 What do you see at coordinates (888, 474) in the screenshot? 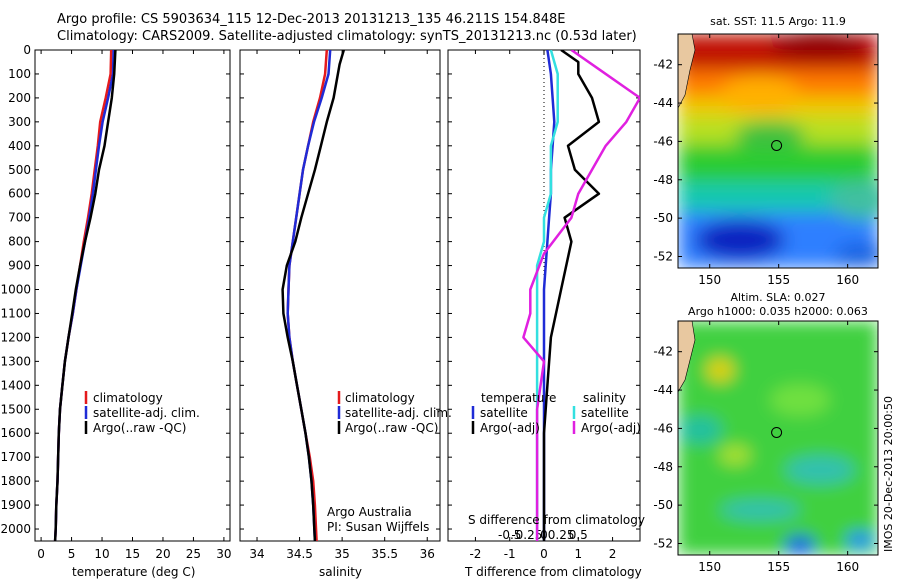
I see `imos-timestamp: IMOS 20-Dec-2013 20:00:50` at bounding box center [888, 474].